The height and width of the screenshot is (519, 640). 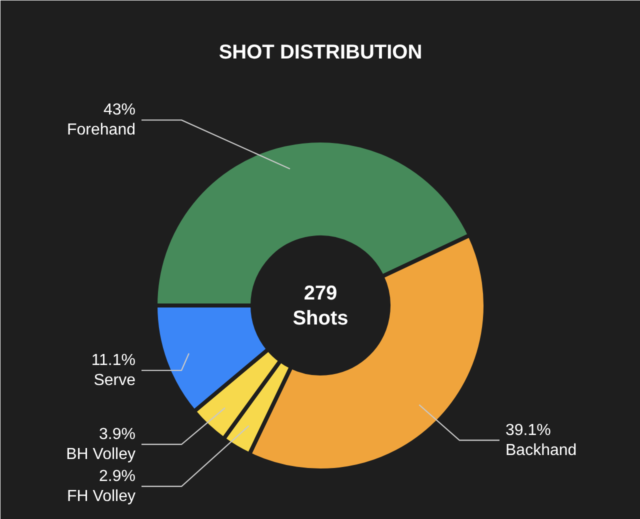 What do you see at coordinates (101, 130) in the screenshot?
I see `slice-label: Forehand` at bounding box center [101, 130].